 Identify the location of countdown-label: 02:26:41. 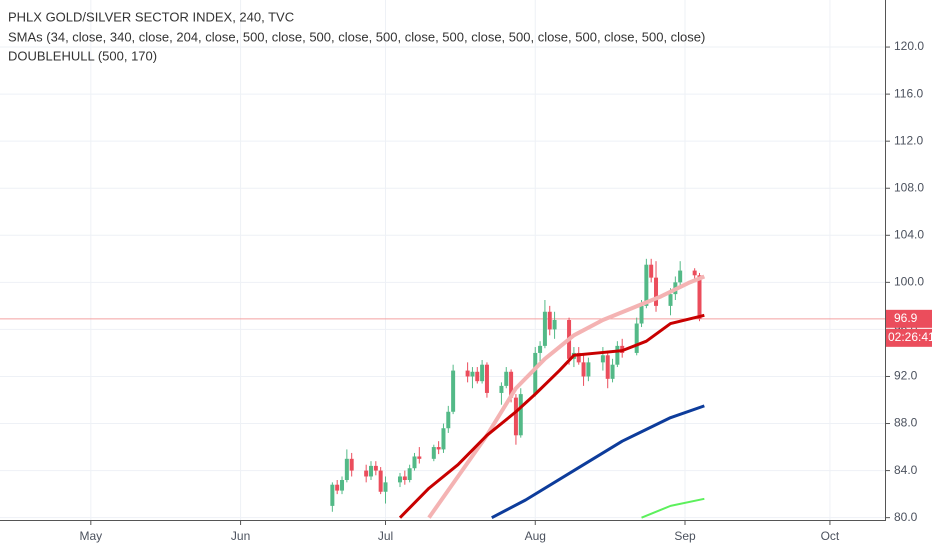
(910, 337).